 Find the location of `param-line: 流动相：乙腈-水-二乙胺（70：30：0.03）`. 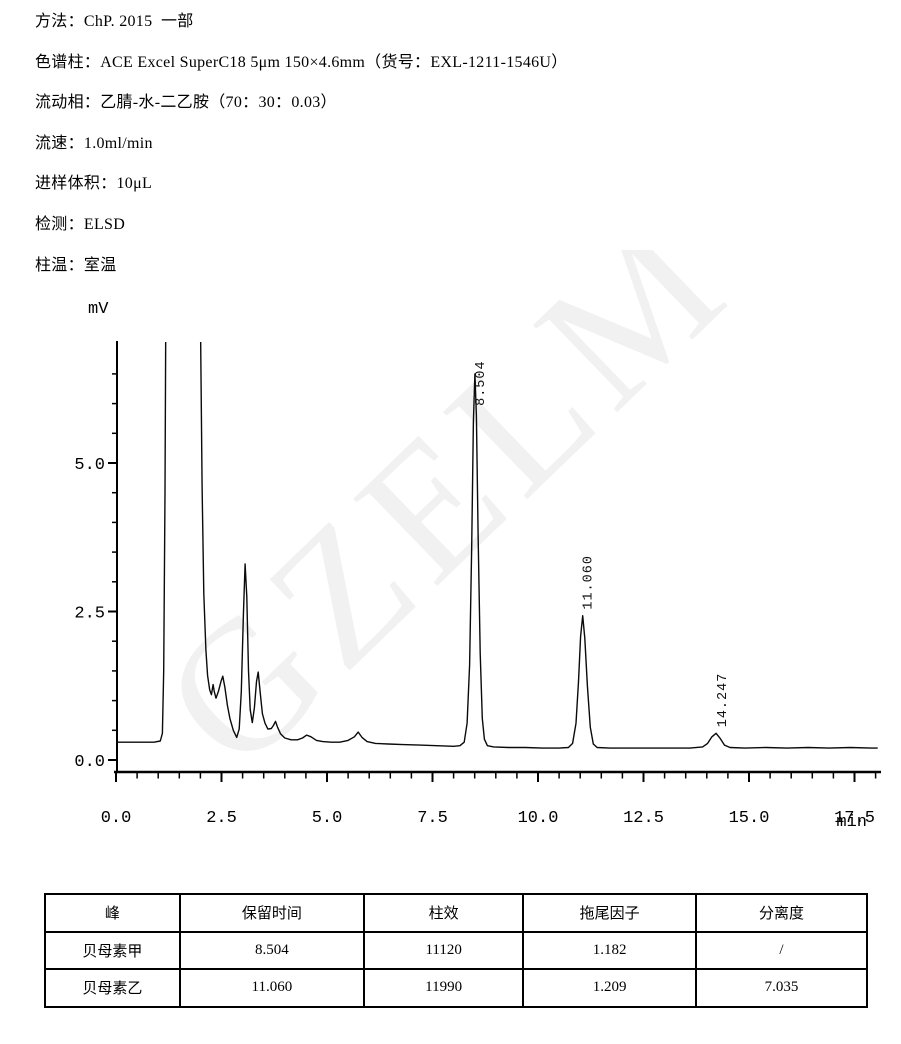

param-line: 流动相：乙腈-水-二乙胺（70：30：0.03） is located at coordinates (186, 103).